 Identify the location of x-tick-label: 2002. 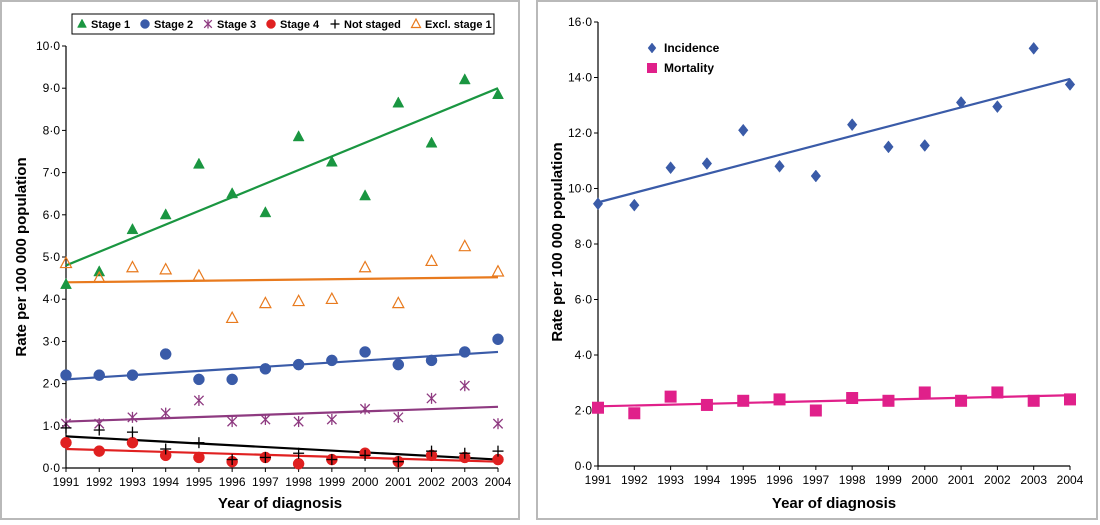
(431, 482).